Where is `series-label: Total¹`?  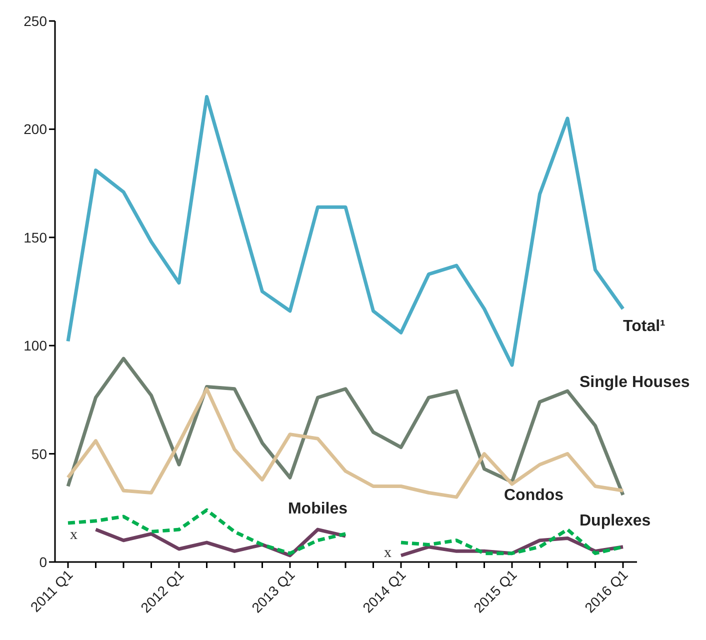 series-label: Total¹ is located at coordinates (644, 326).